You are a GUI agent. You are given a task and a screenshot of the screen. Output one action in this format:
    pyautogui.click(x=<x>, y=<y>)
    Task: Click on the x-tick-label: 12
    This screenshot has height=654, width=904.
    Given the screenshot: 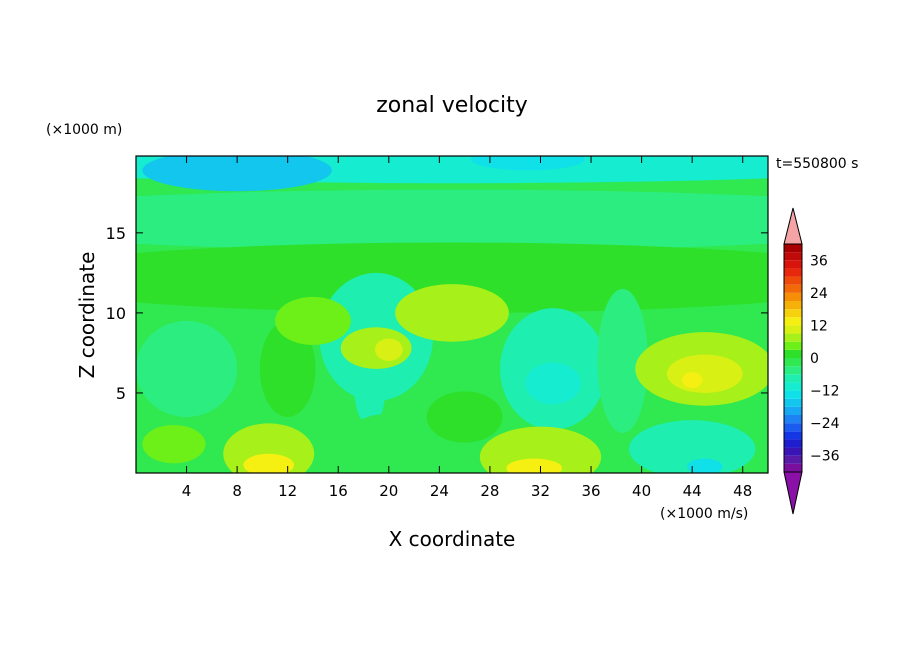 What is the action you would take?
    pyautogui.click(x=287, y=491)
    